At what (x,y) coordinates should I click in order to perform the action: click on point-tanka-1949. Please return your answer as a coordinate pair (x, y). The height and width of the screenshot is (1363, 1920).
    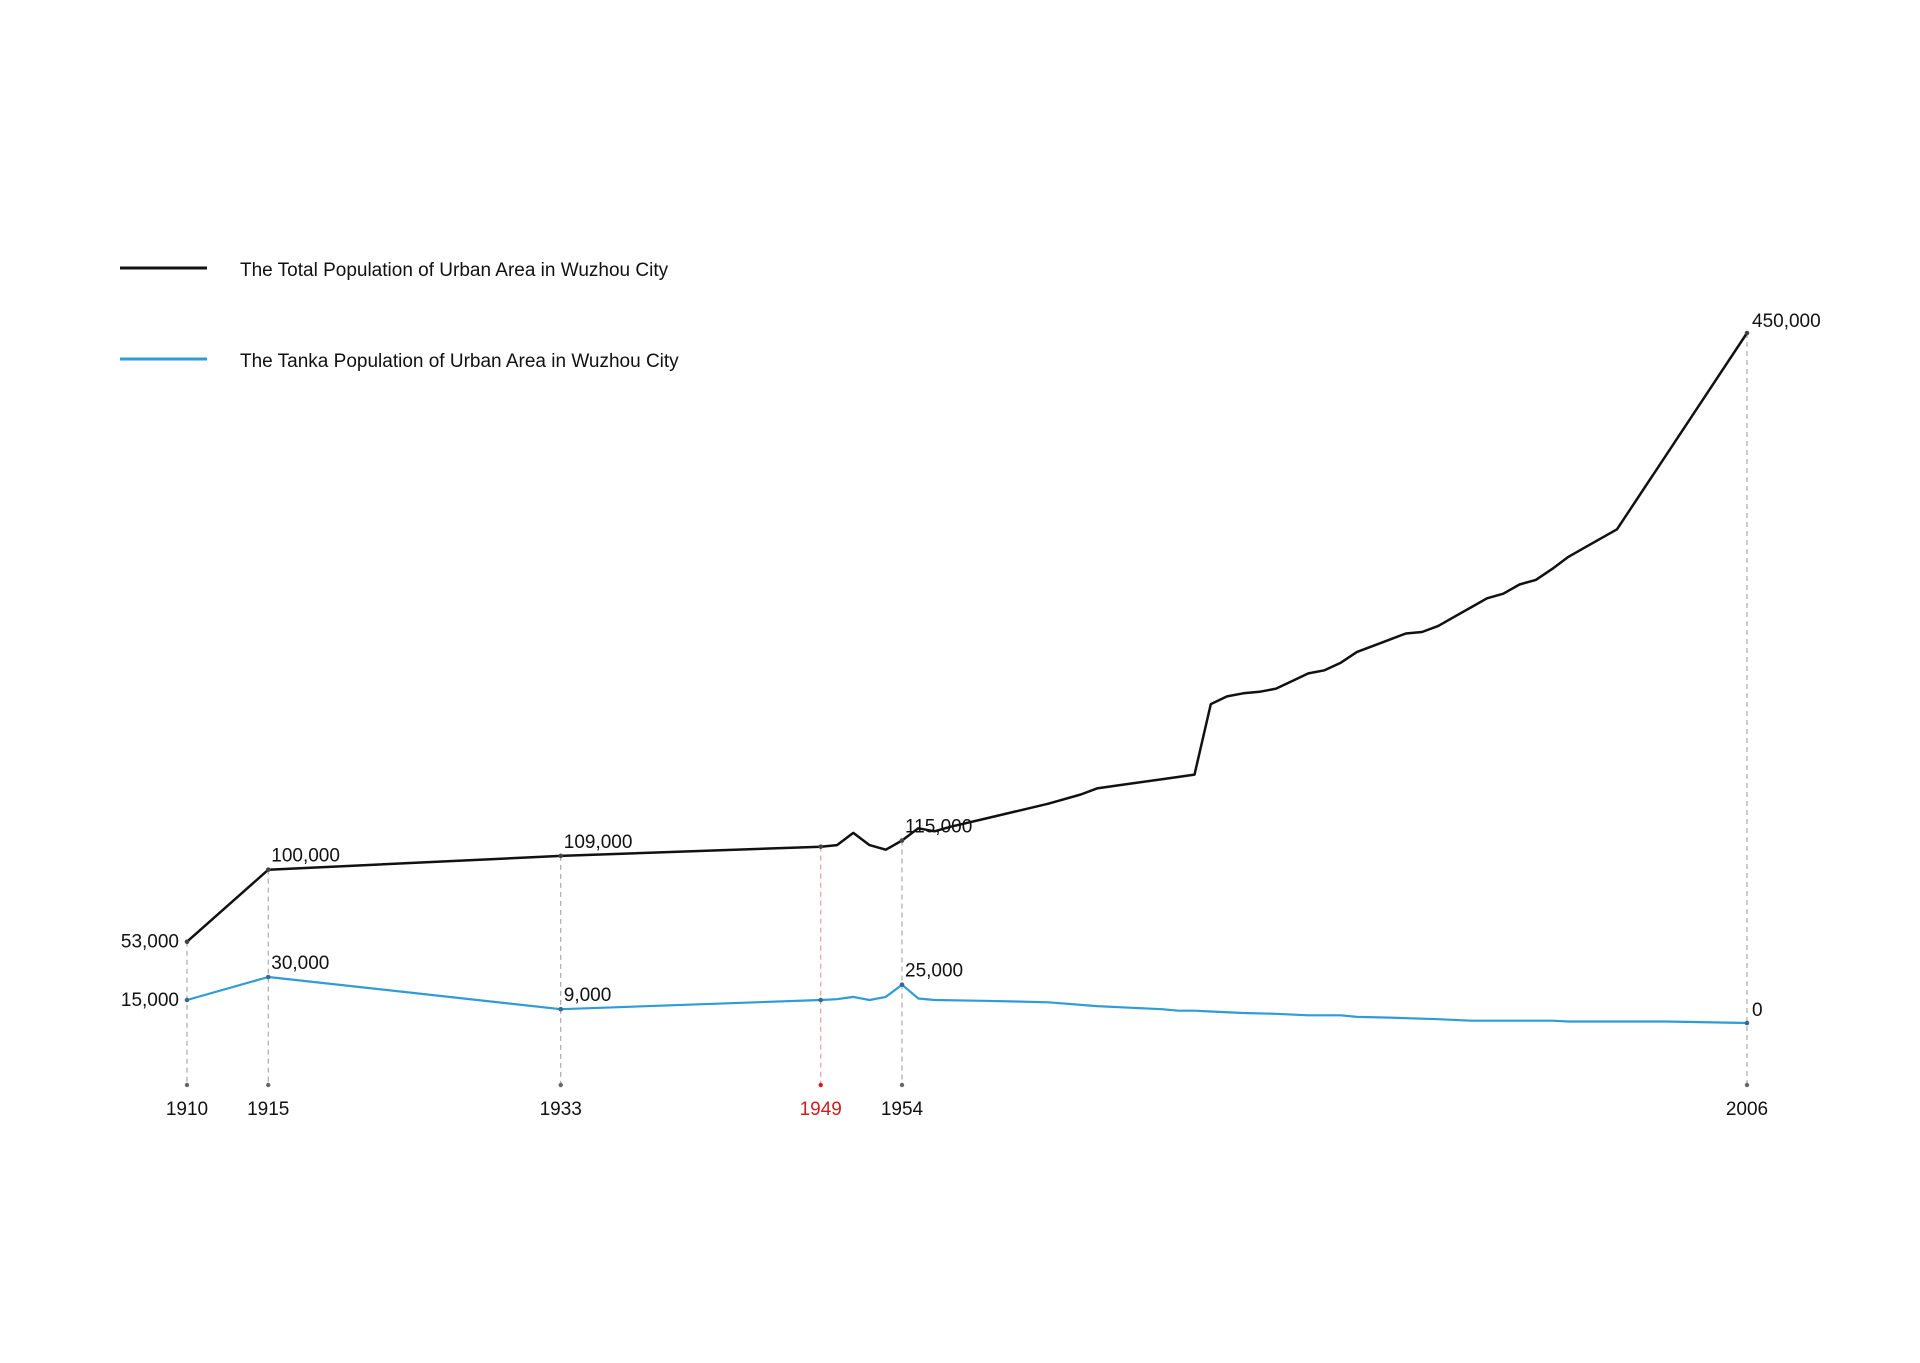
    Looking at the image, I should click on (821, 1000).